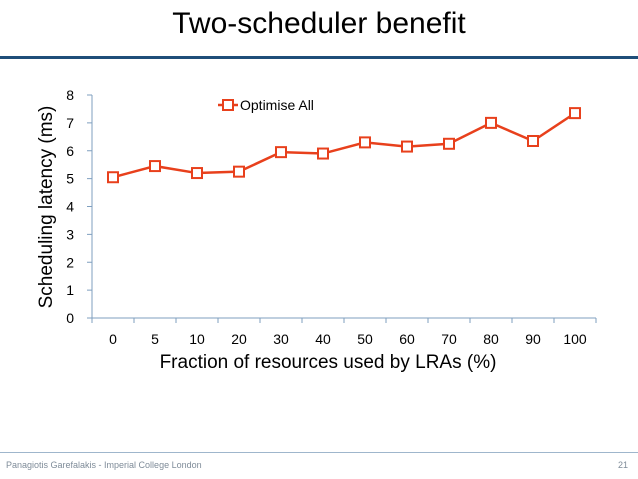  I want to click on slide-title: Two-scheduler benefit, so click(319, 23).